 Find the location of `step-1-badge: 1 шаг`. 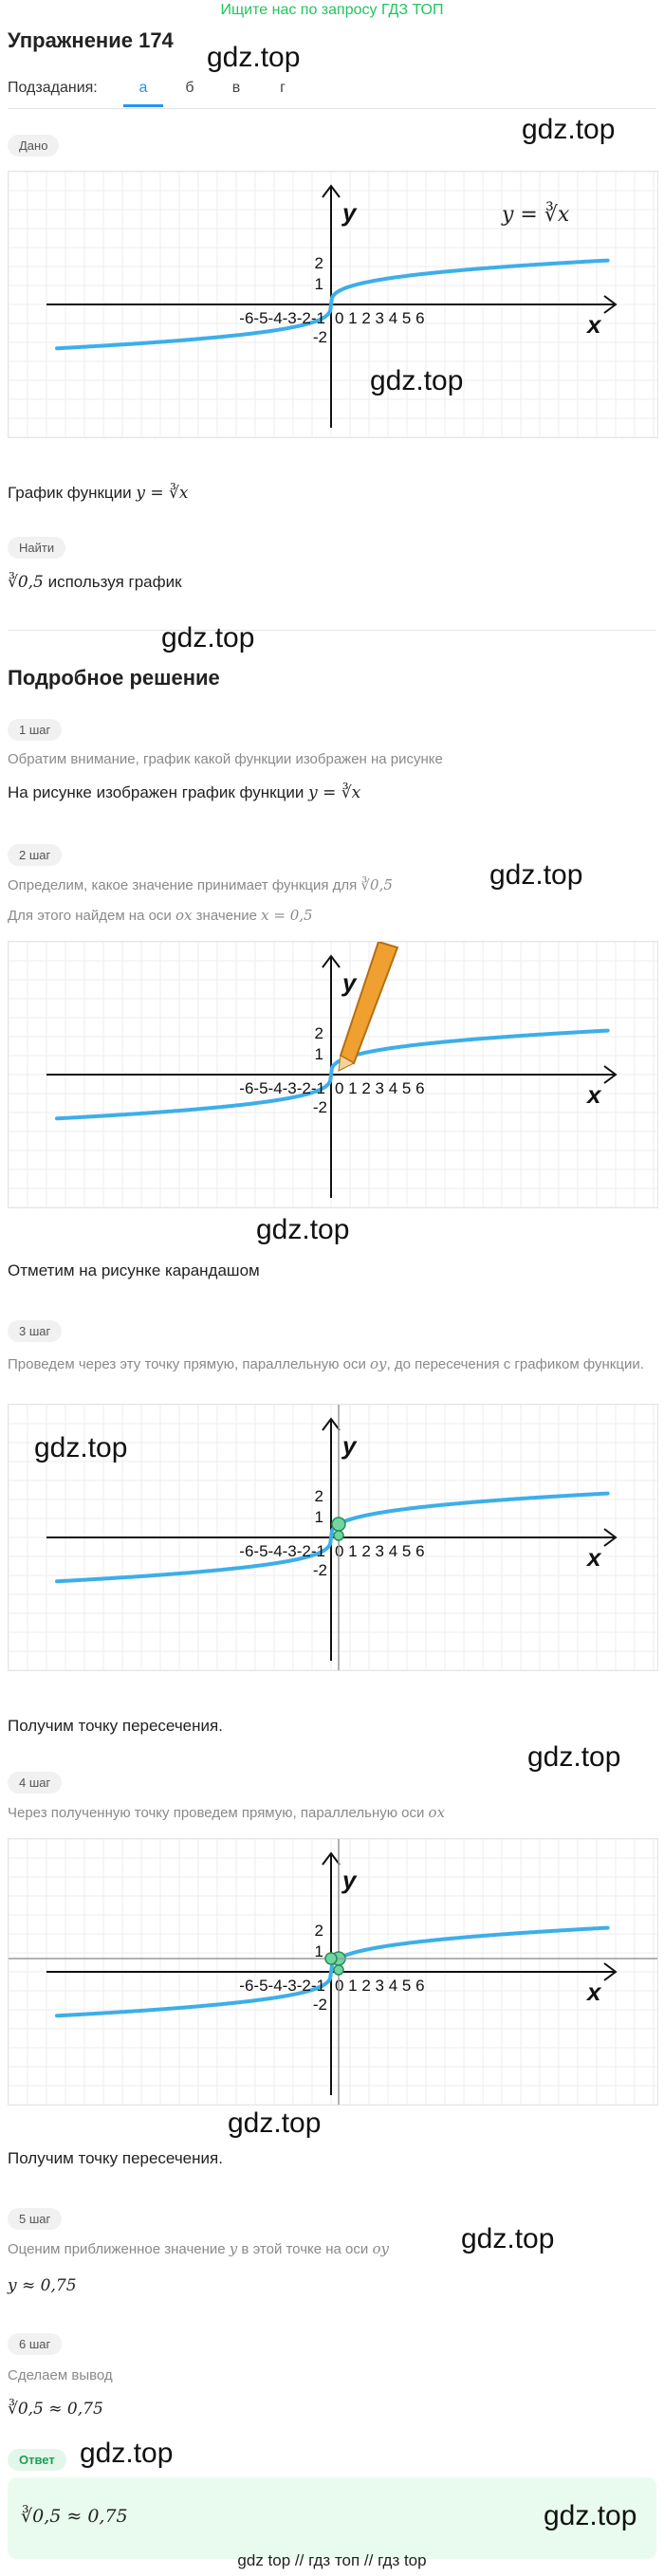

step-1-badge: 1 шаг is located at coordinates (35, 730).